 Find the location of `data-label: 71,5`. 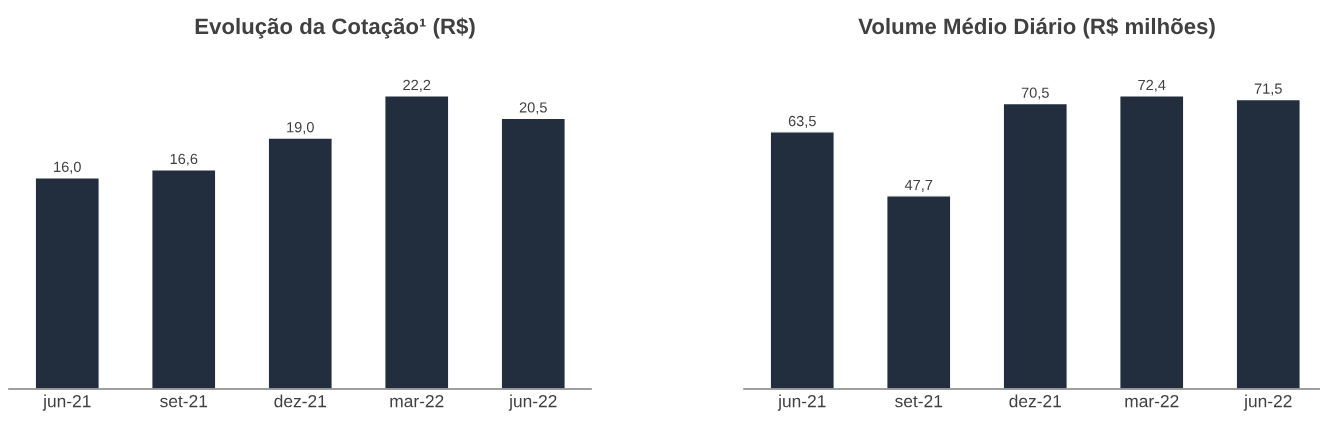

data-label: 71,5 is located at coordinates (1268, 89).